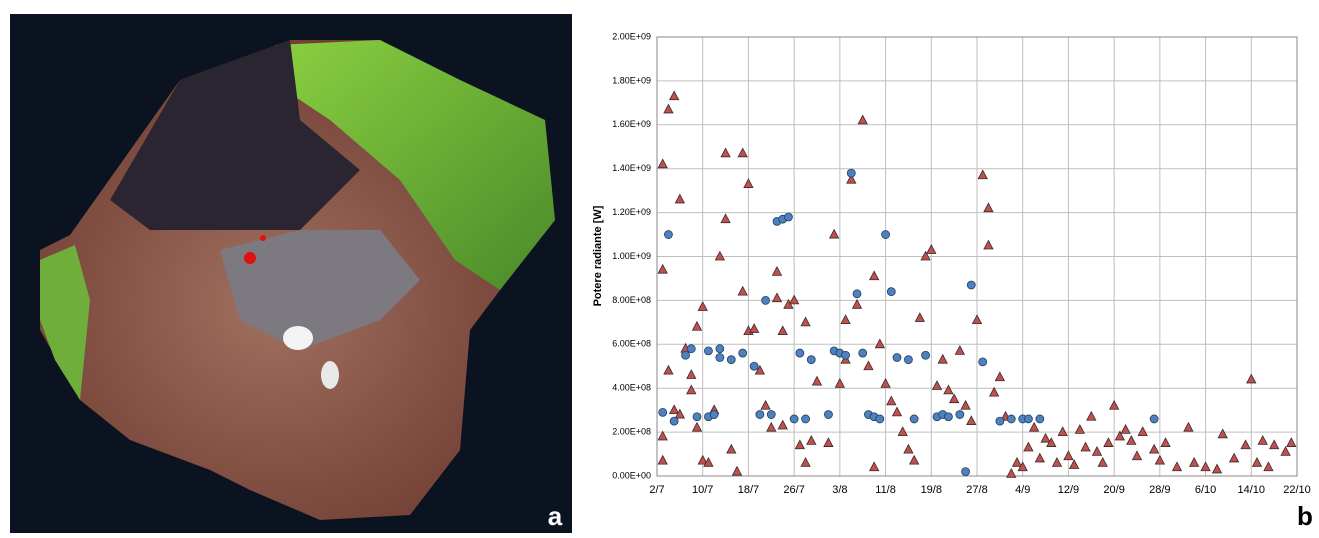 The width and height of the screenshot is (1319, 538). What do you see at coordinates (320, 290) in the screenshot?
I see `crater` at bounding box center [320, 290].